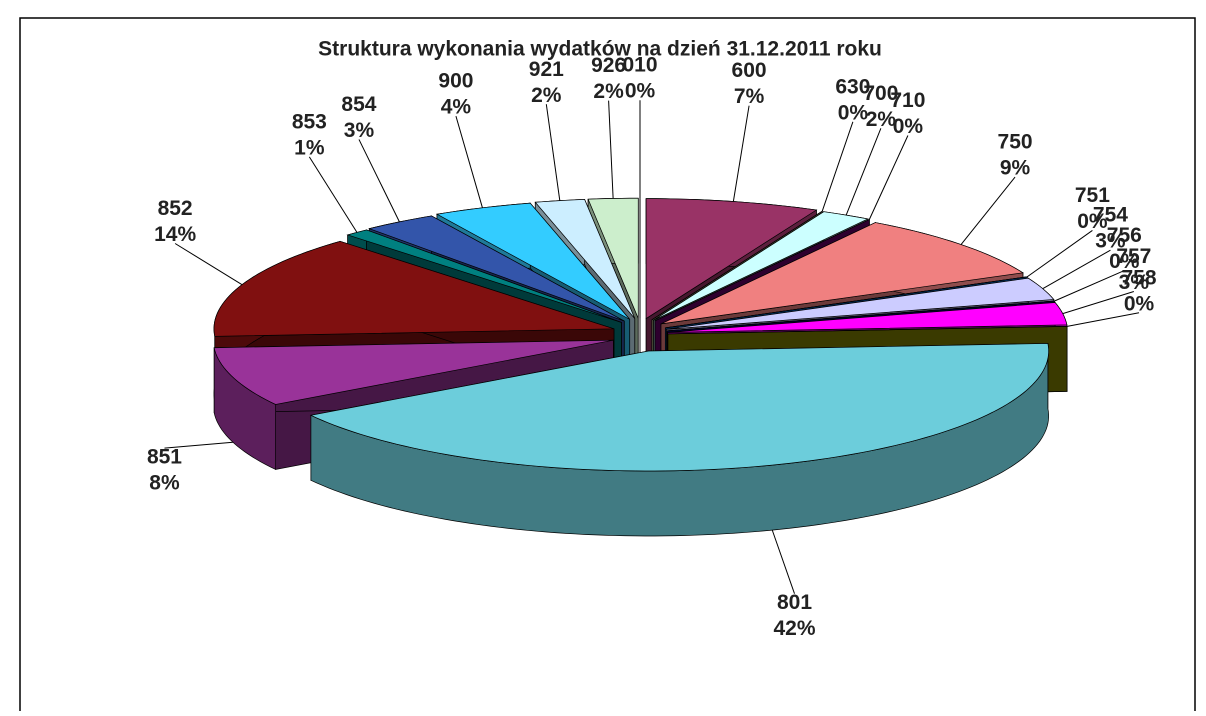  What do you see at coordinates (794, 628) in the screenshot?
I see `data-label-value: 42%` at bounding box center [794, 628].